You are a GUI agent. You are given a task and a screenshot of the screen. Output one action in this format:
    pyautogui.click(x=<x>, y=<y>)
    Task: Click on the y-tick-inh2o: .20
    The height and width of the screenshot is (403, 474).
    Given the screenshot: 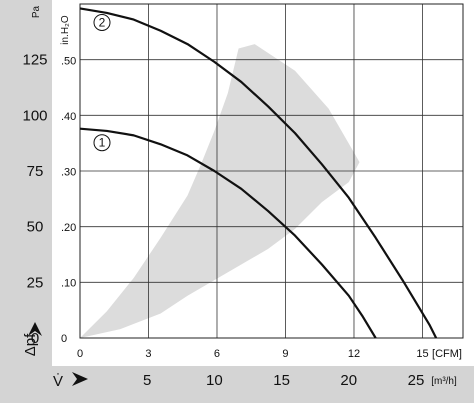 What is the action you would take?
    pyautogui.click(x=68, y=228)
    